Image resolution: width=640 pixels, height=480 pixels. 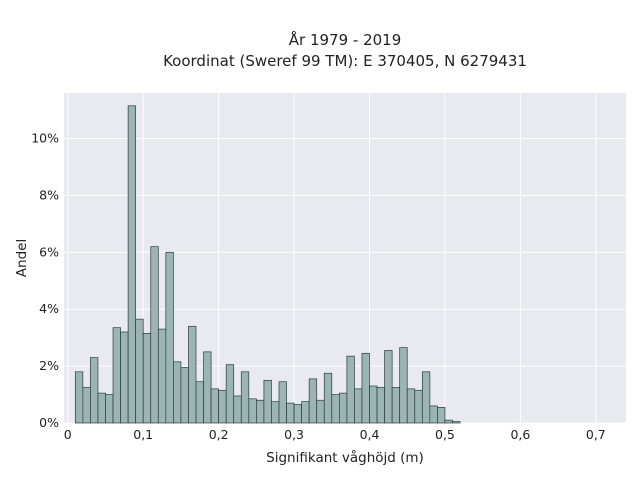 I want to click on x-tick-label: 0,2, so click(x=219, y=434).